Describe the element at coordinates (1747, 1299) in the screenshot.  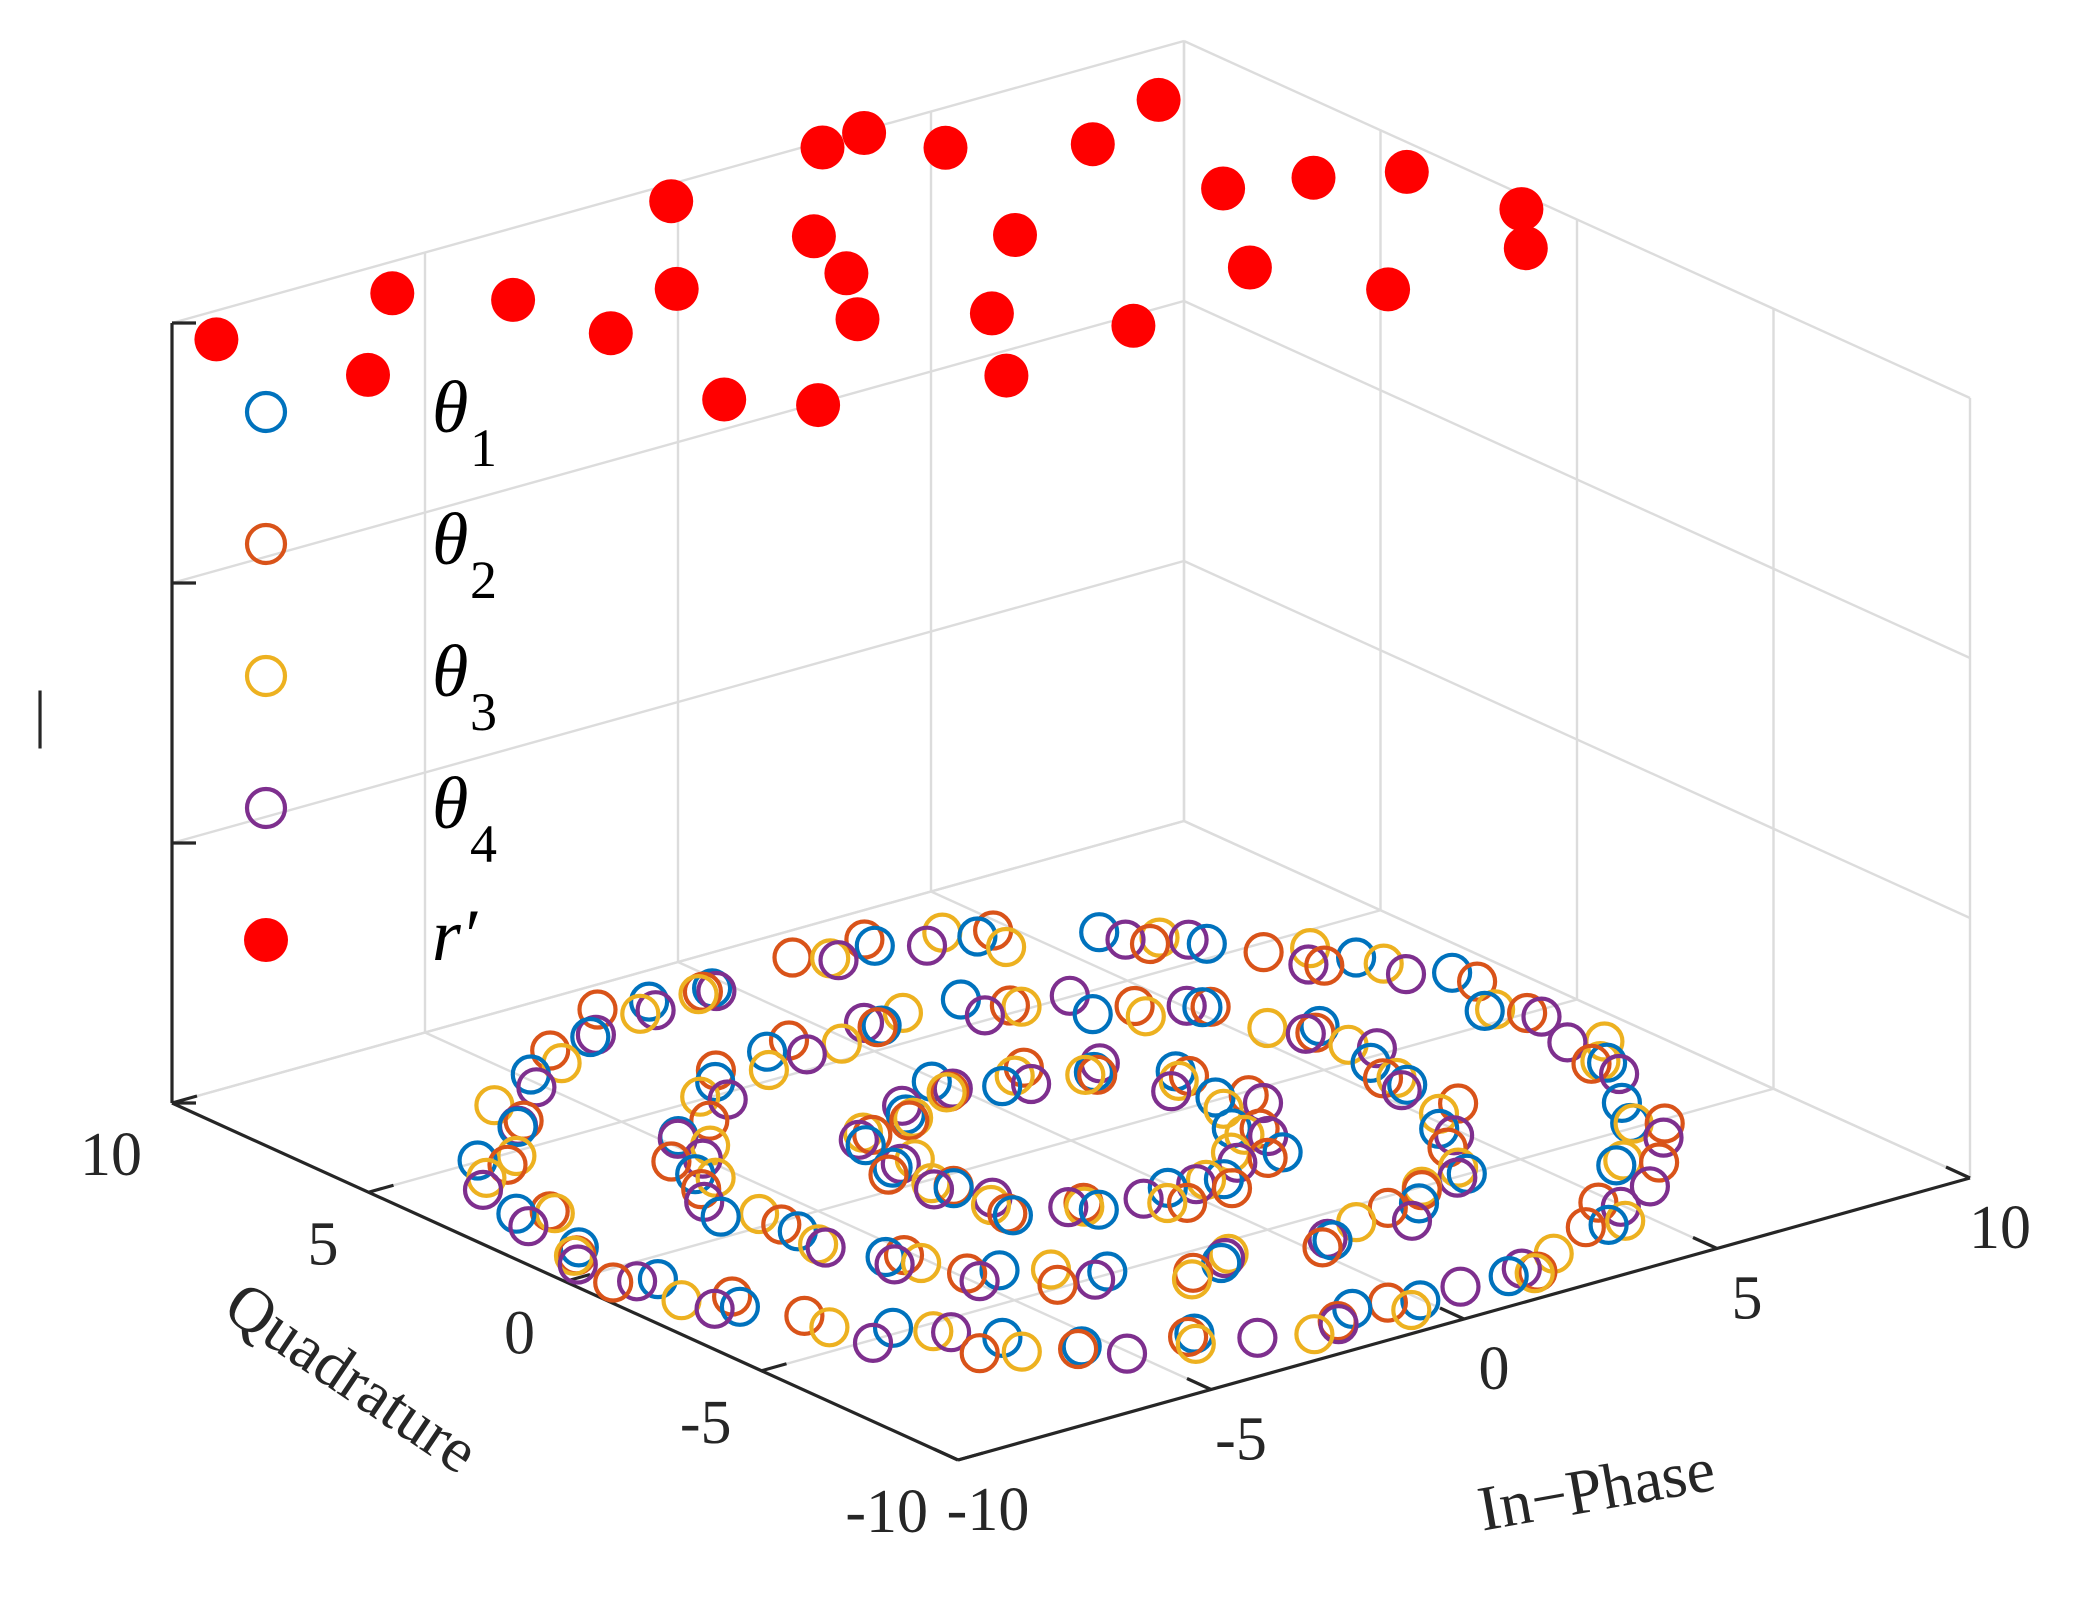
I see `x-tick-label: 5` at that location.